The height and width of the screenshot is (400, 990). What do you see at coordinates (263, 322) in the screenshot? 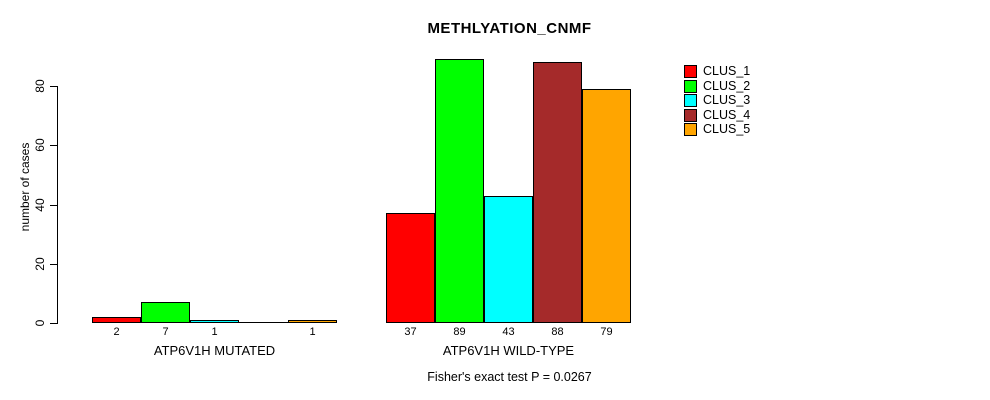
I see `bar-clus_4-zero` at bounding box center [263, 322].